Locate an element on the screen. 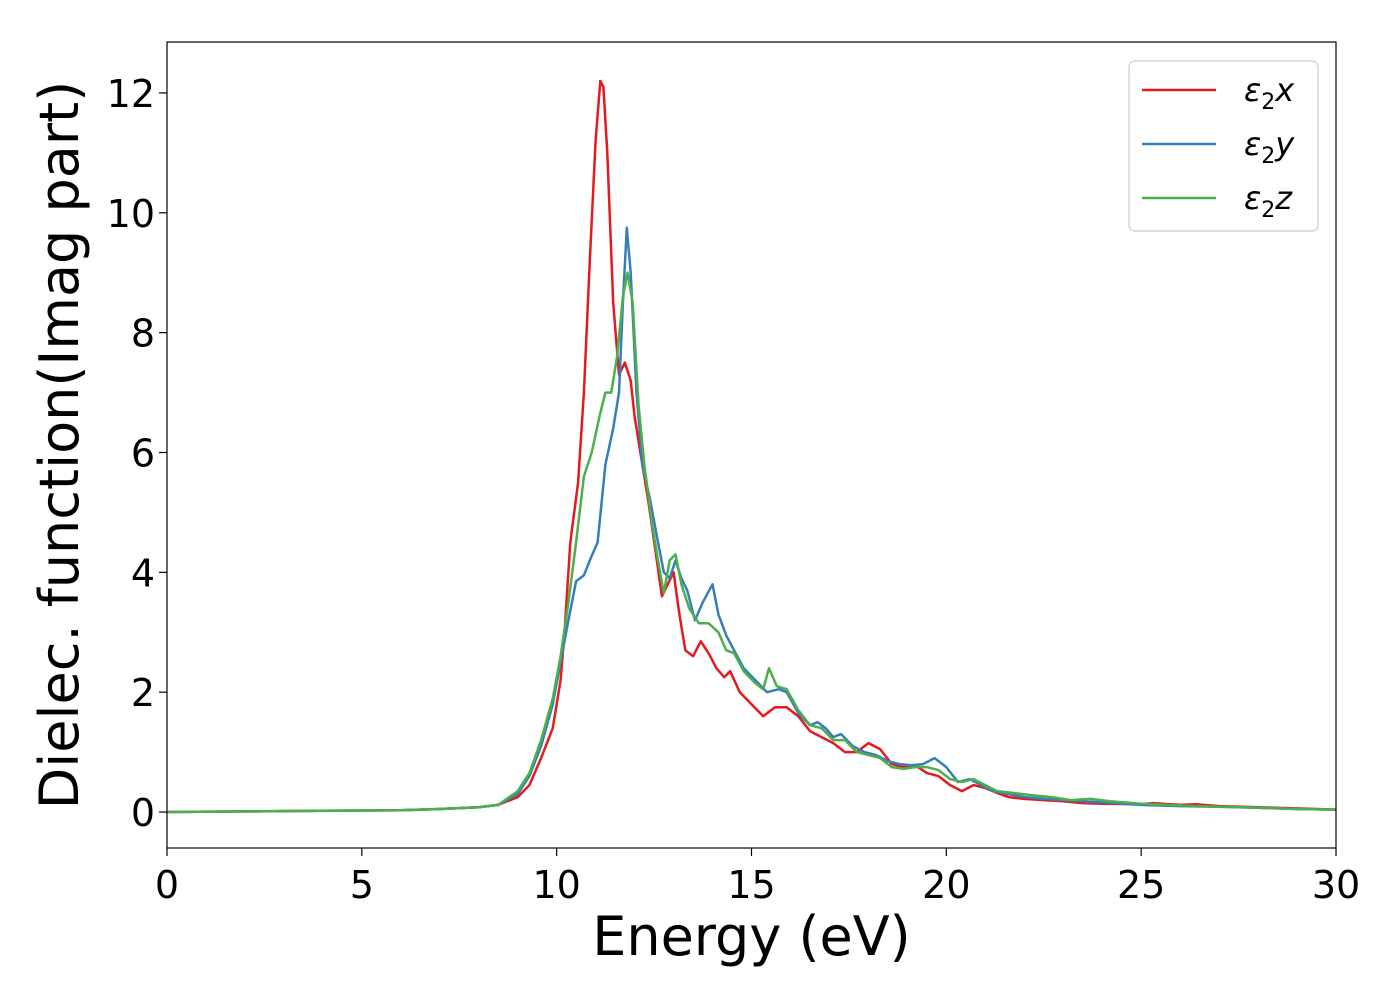 The width and height of the screenshot is (1400, 1000). legend-label-x: ε2x is located at coordinates (1269, 93).